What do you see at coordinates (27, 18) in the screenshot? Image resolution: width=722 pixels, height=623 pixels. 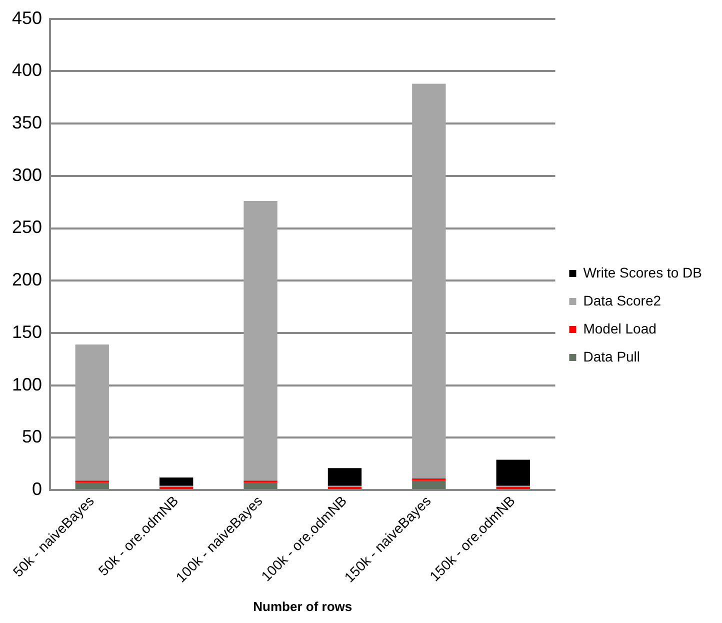 I see `y-tick-label: 450` at bounding box center [27, 18].